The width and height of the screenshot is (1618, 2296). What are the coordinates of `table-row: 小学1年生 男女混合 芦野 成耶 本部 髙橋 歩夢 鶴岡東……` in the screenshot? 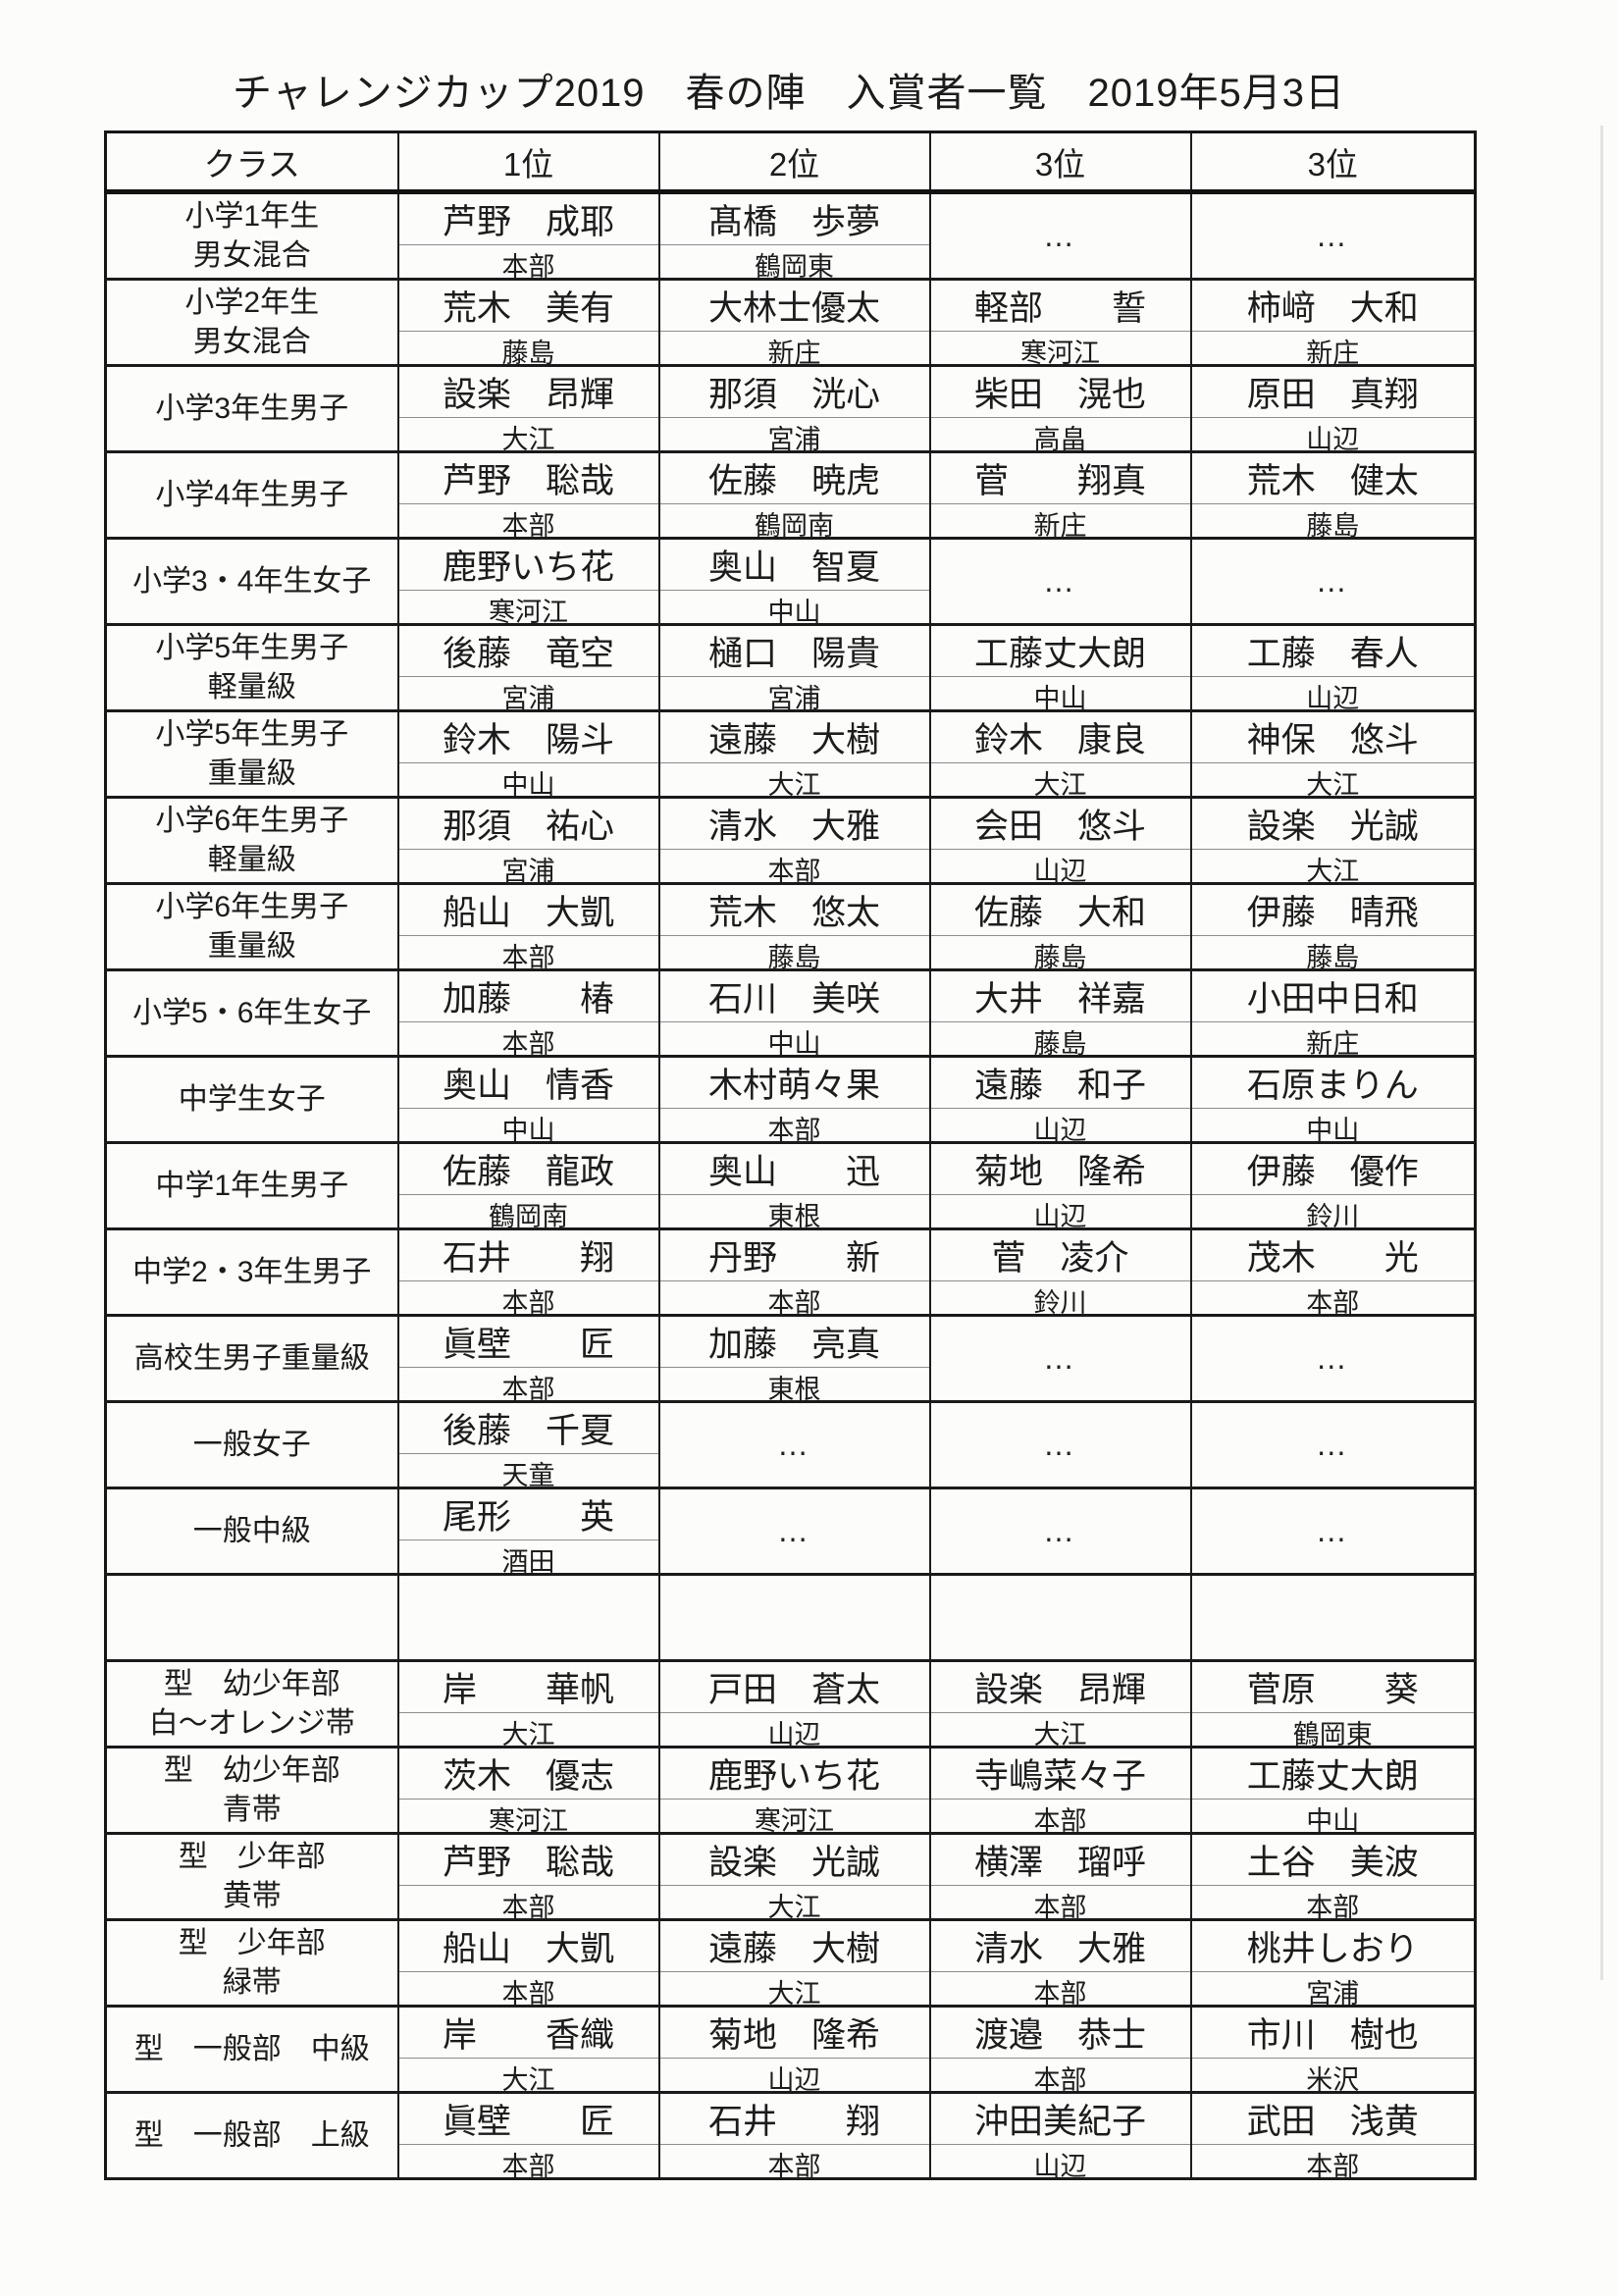 It's located at (790, 236).